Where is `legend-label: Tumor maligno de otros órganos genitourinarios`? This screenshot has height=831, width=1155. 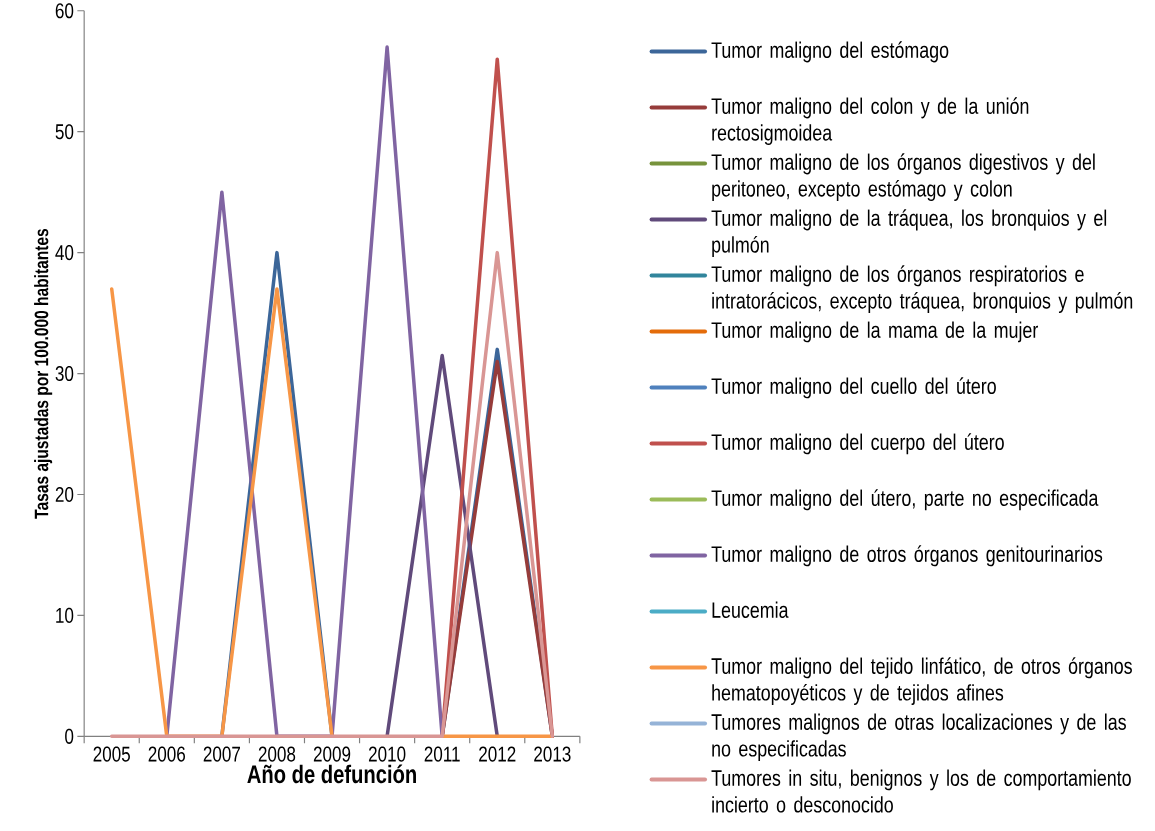
legend-label: Tumor maligno de otros órganos genitourinarios is located at coordinates (907, 556).